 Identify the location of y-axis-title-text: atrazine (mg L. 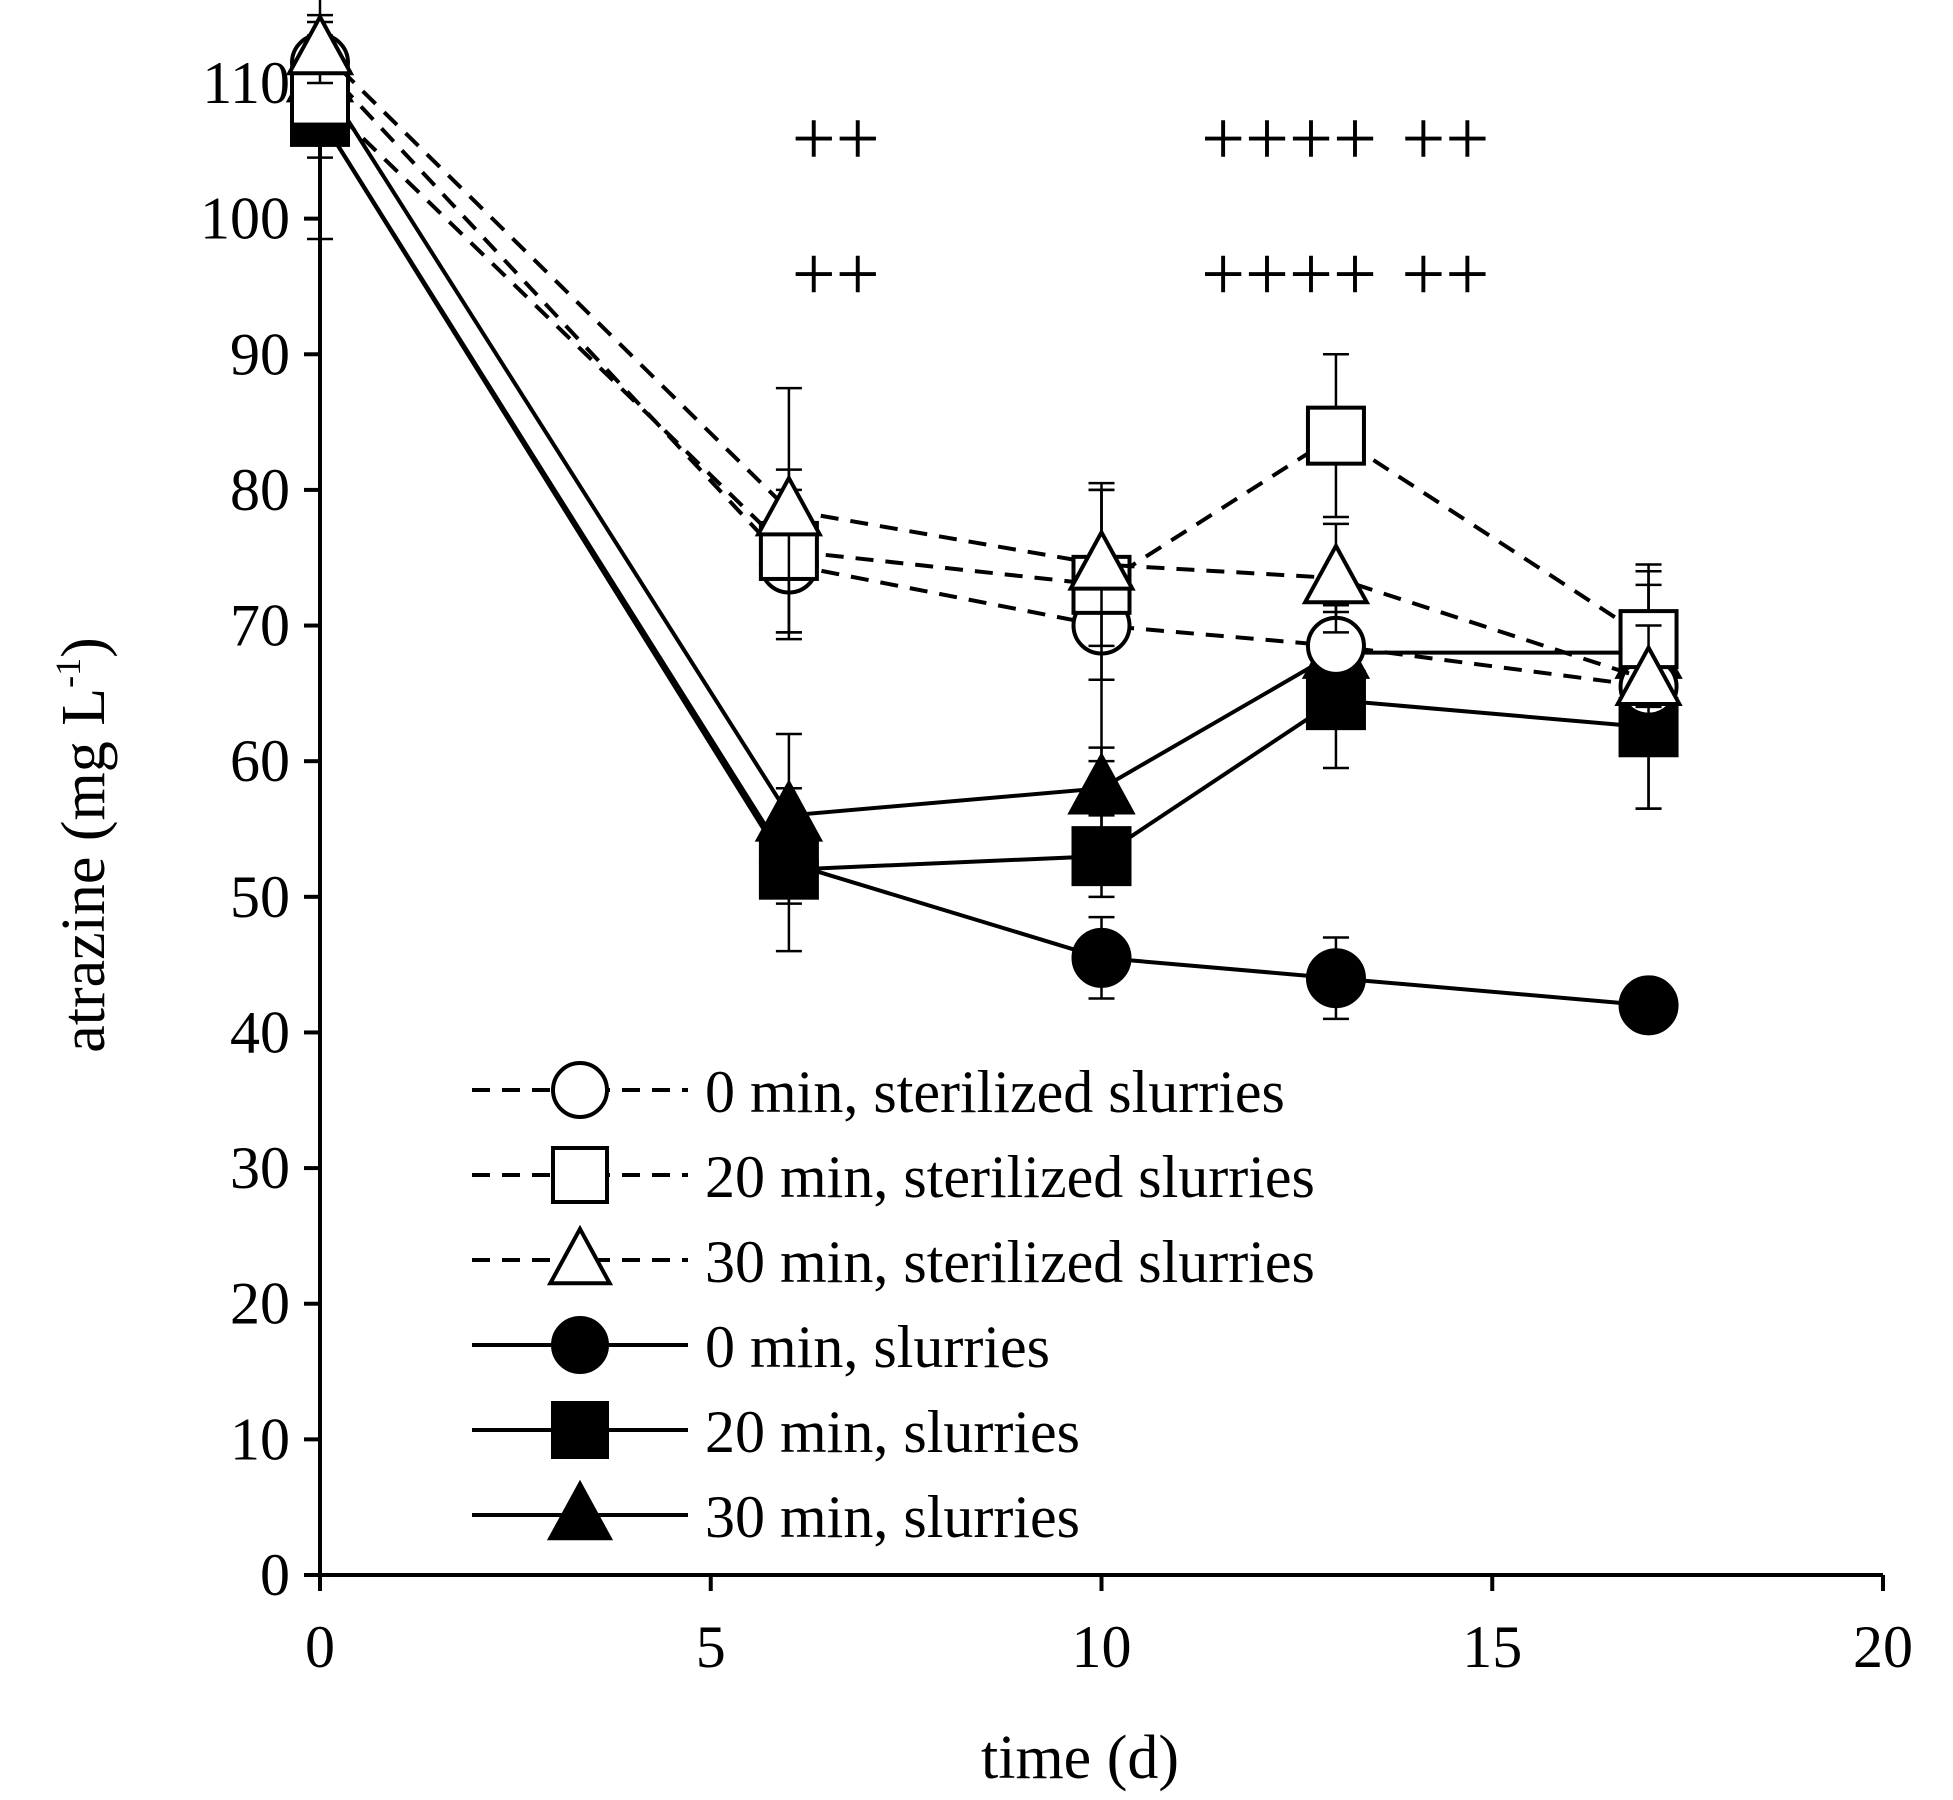
(84, 870).